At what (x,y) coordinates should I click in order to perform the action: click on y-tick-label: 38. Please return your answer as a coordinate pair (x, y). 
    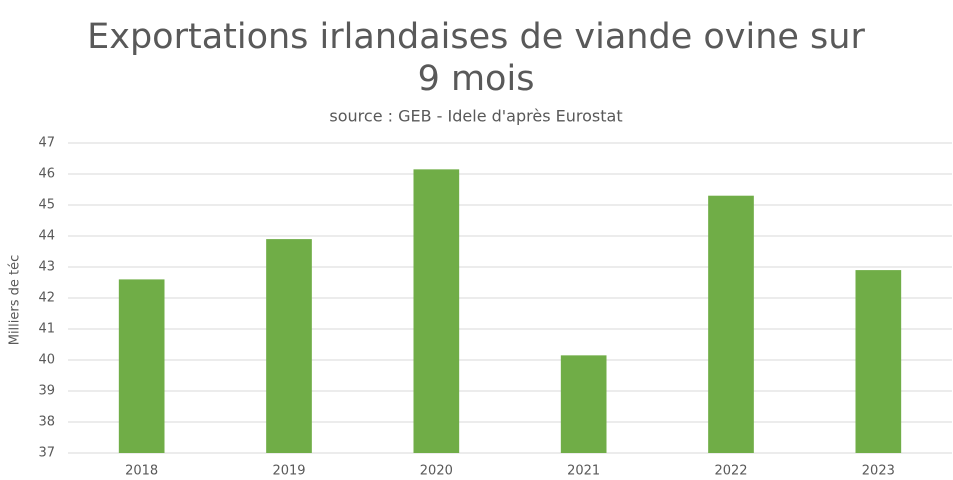
    Looking at the image, I should click on (46, 422).